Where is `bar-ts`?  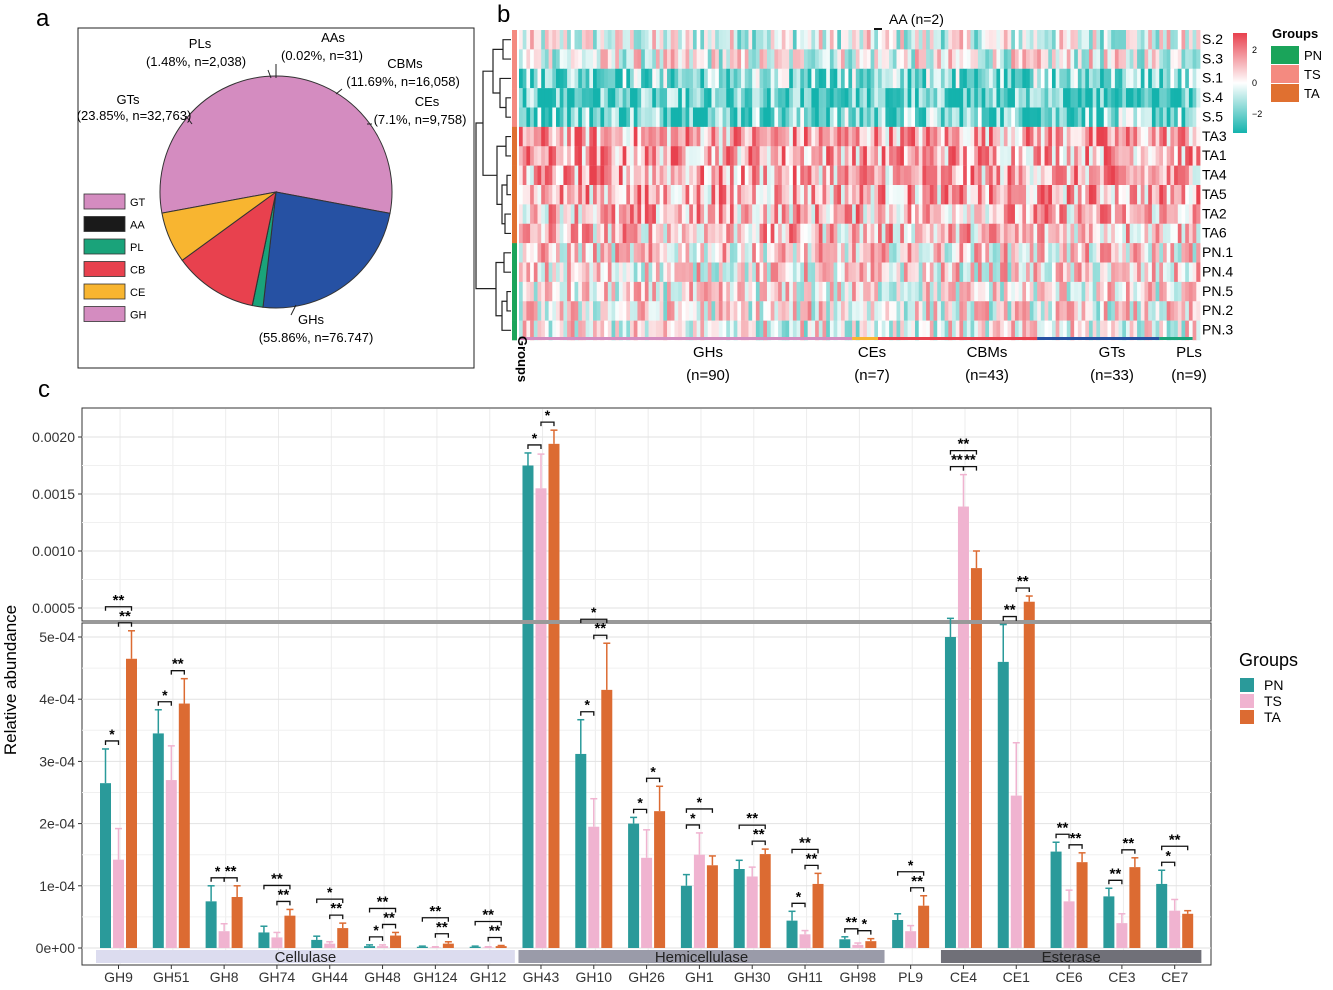
bar-ts is located at coordinates (435, 947).